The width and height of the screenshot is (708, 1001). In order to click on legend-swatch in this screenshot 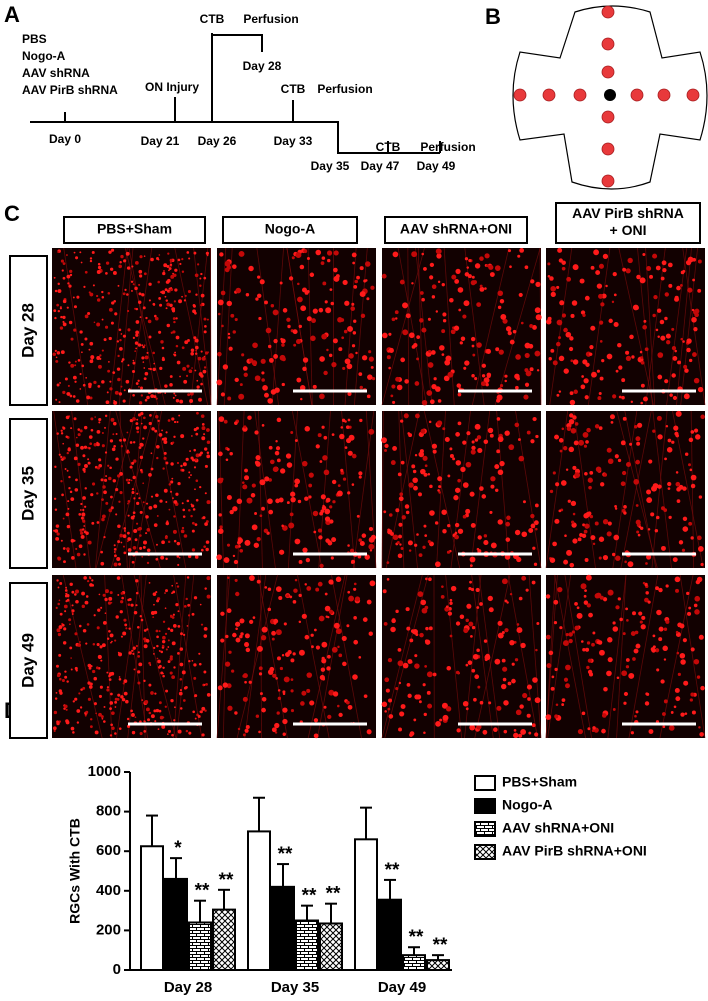, I will do `click(485, 852)`.